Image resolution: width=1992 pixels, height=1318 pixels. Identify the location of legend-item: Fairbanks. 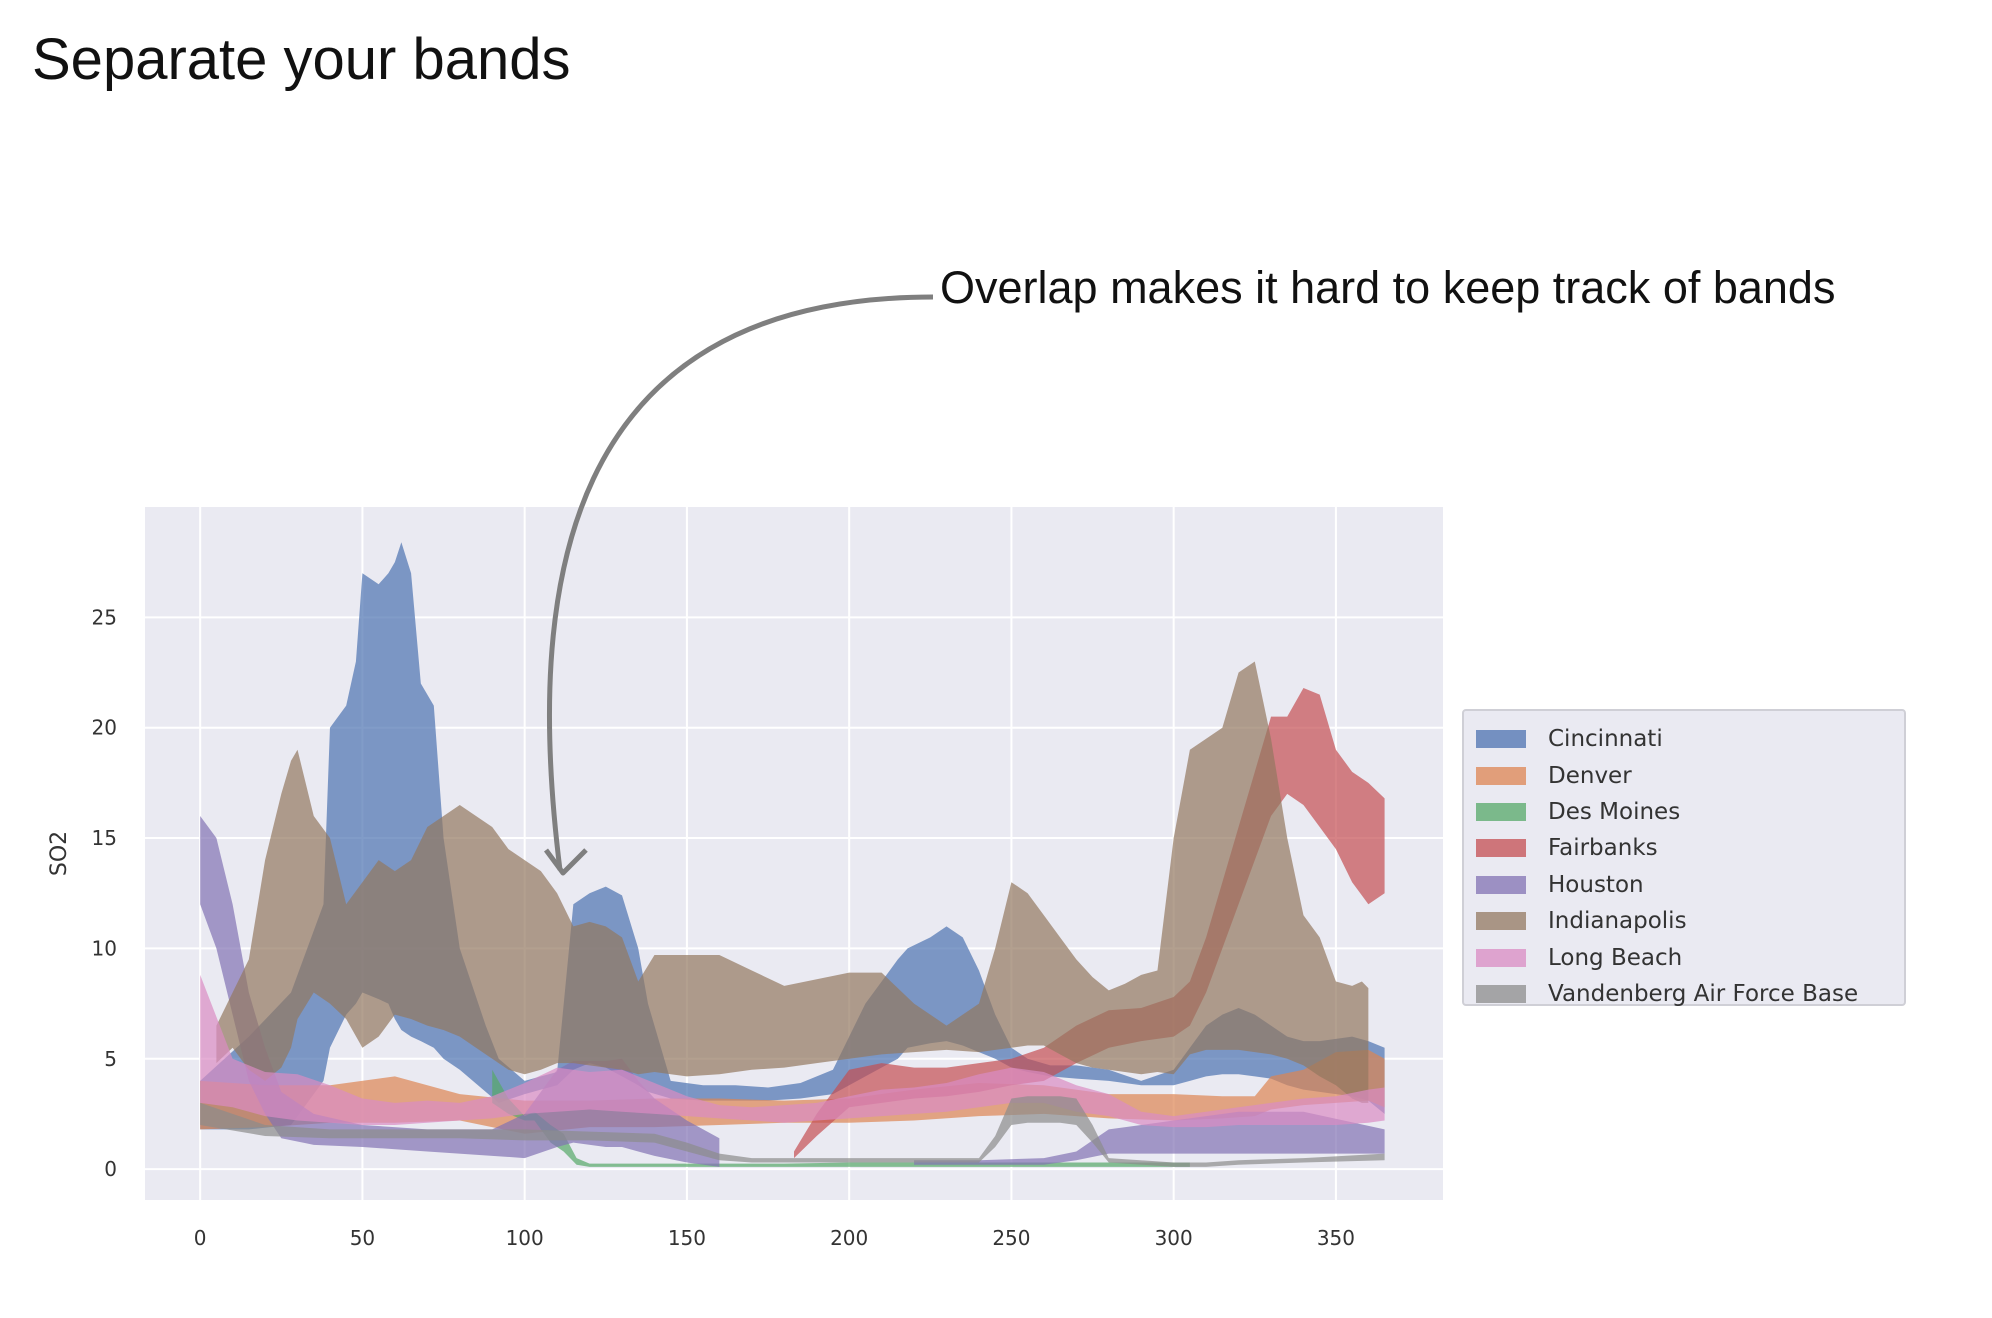
(1690, 848).